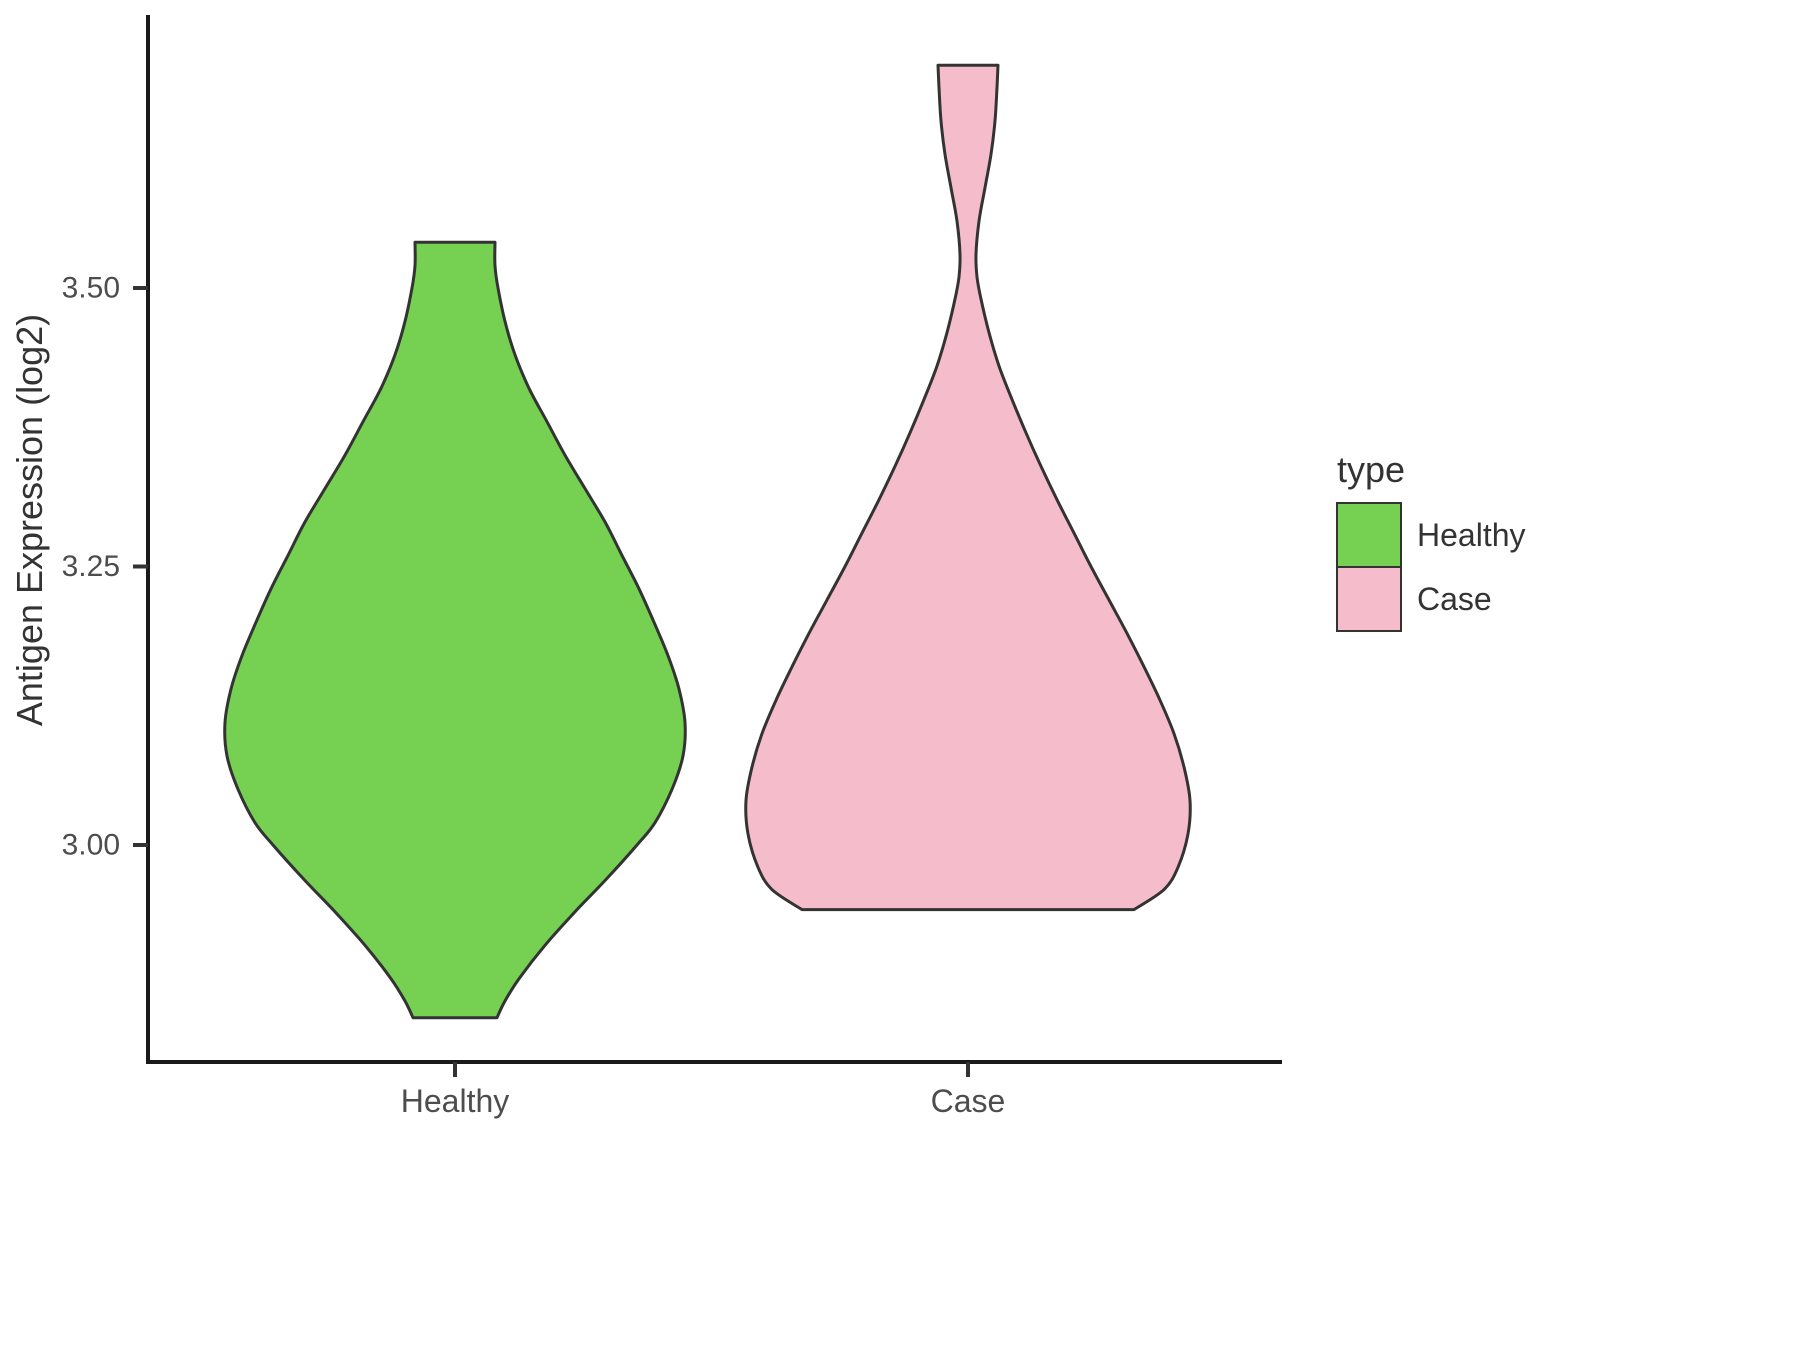 The height and width of the screenshot is (1350, 1800). Describe the element at coordinates (1371, 469) in the screenshot. I see `legend-title: type` at that location.